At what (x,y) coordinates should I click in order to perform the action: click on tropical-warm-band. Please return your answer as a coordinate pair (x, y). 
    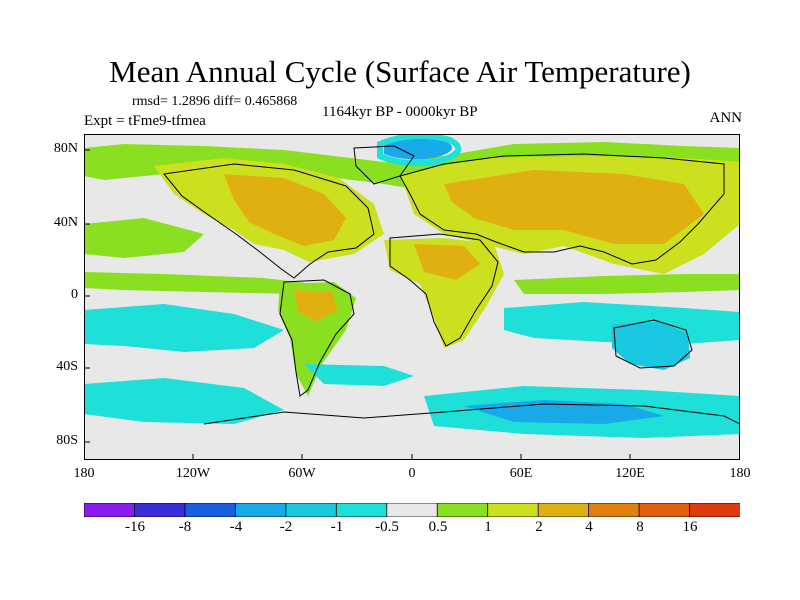
    Looking at the image, I should click on (199, 283).